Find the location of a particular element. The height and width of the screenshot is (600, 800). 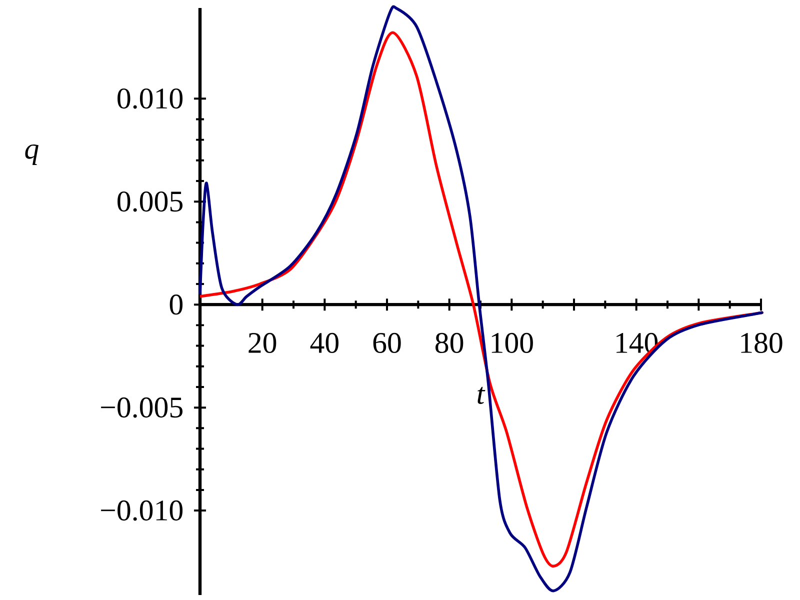

y-tick-label: −0.010 is located at coordinates (142, 510).